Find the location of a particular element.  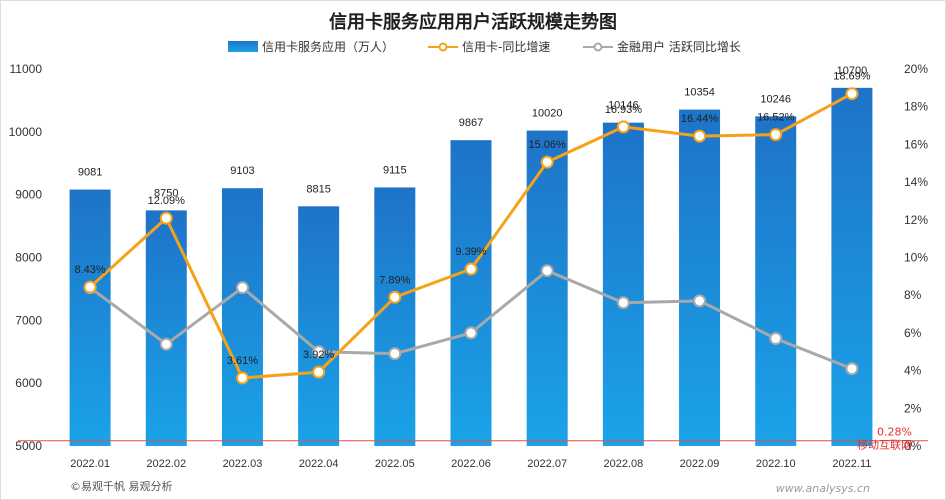

legend-swatch-bar is located at coordinates (243, 46).